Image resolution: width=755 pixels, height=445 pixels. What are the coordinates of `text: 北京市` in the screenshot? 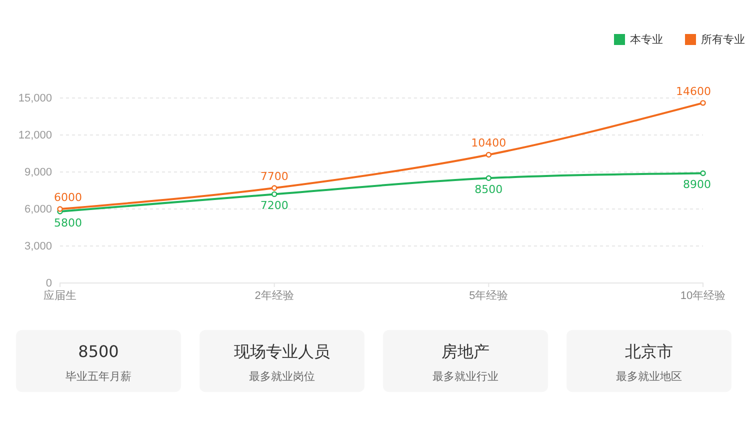 It's located at (649, 351).